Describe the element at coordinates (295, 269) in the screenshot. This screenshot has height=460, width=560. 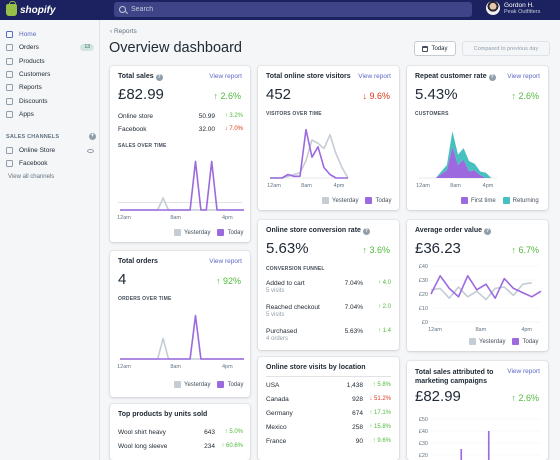
I see `funnel-subtitle: CONVERSION FUNNEL` at that location.